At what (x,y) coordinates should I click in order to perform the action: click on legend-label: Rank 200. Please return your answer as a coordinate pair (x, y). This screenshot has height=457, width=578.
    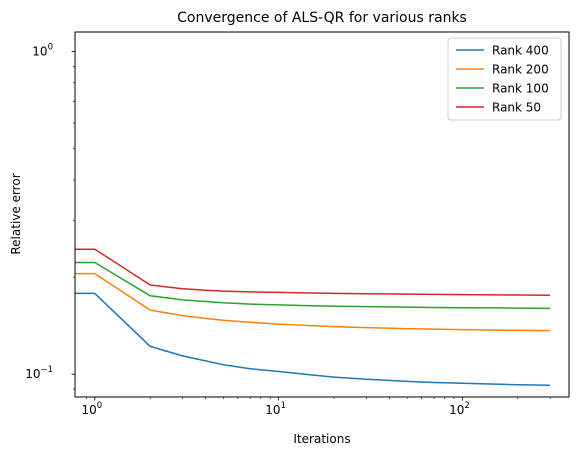
    Looking at the image, I should click on (520, 70).